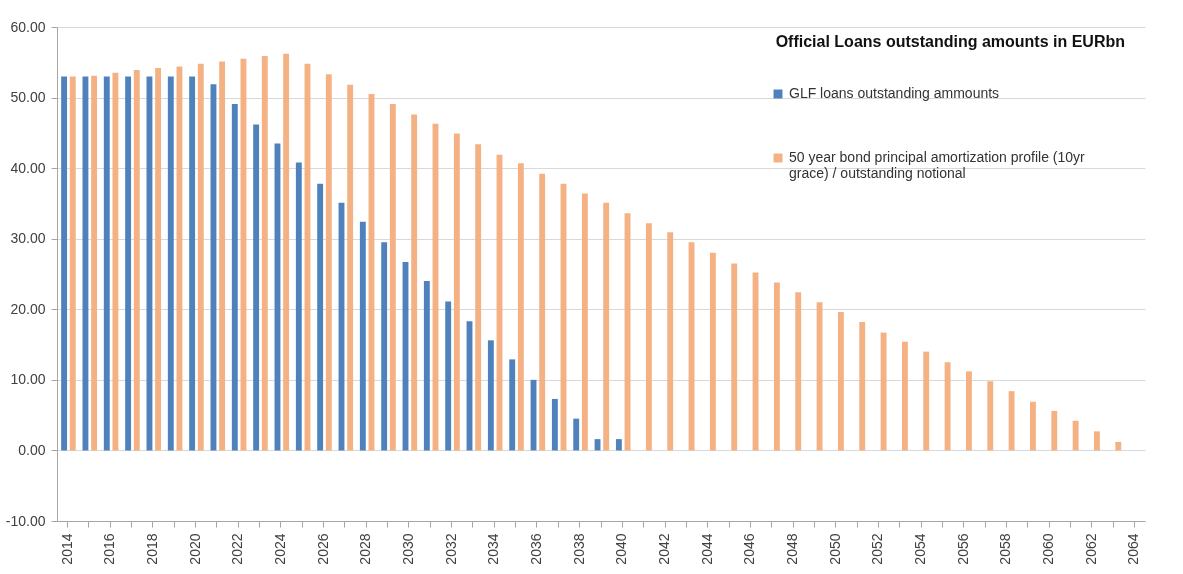 The width and height of the screenshot is (1183, 574). What do you see at coordinates (109, 549) in the screenshot?
I see `x-tick-label: 2016` at bounding box center [109, 549].